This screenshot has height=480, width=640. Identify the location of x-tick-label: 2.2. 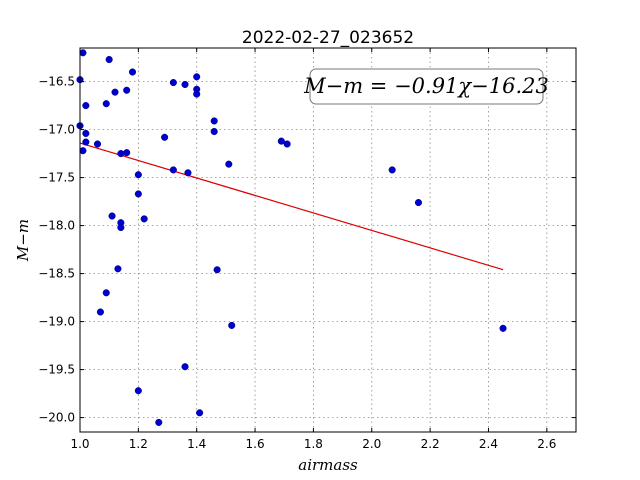
(430, 444).